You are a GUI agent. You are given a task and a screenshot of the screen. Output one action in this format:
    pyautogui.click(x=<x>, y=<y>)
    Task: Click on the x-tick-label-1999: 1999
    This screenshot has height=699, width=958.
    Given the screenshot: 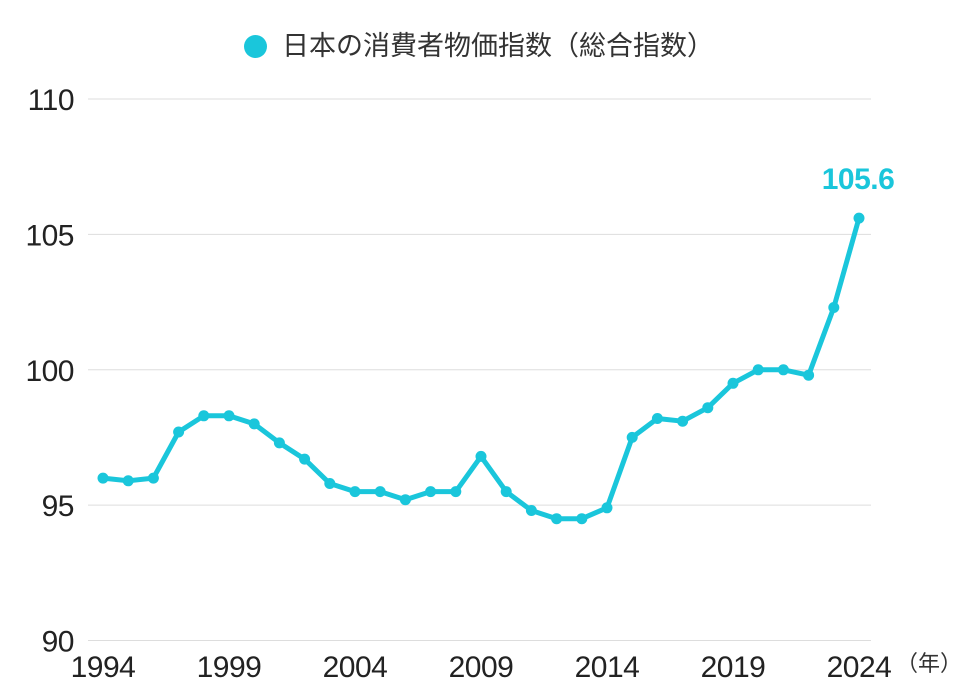 What is the action you would take?
    pyautogui.click(x=229, y=667)
    